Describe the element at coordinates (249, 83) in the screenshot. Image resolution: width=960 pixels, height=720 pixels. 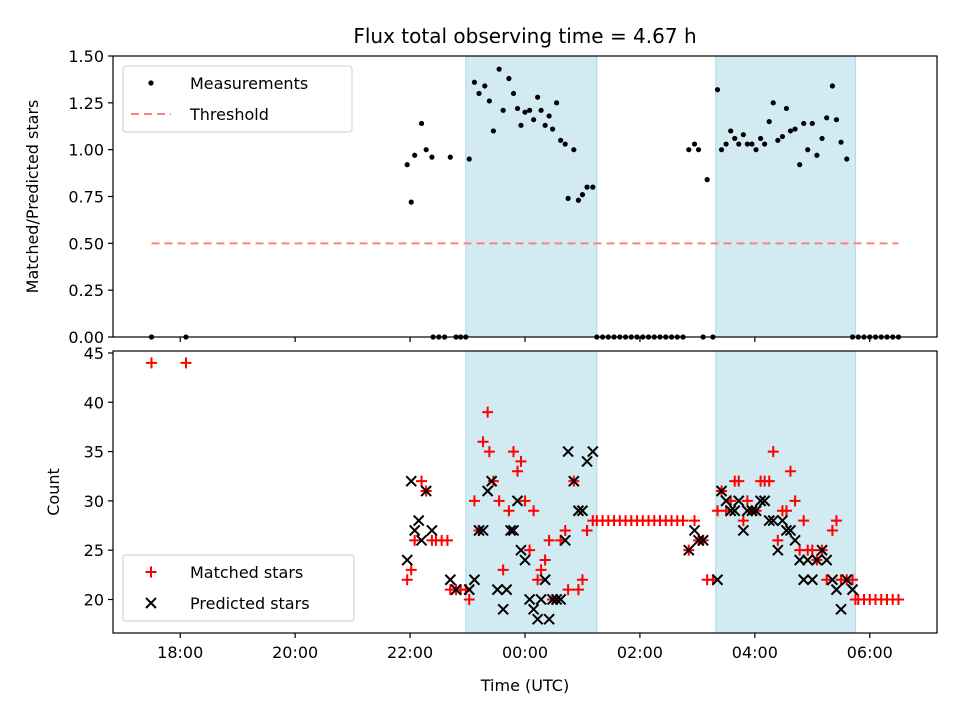
I see `legend-label: Measurements` at that location.